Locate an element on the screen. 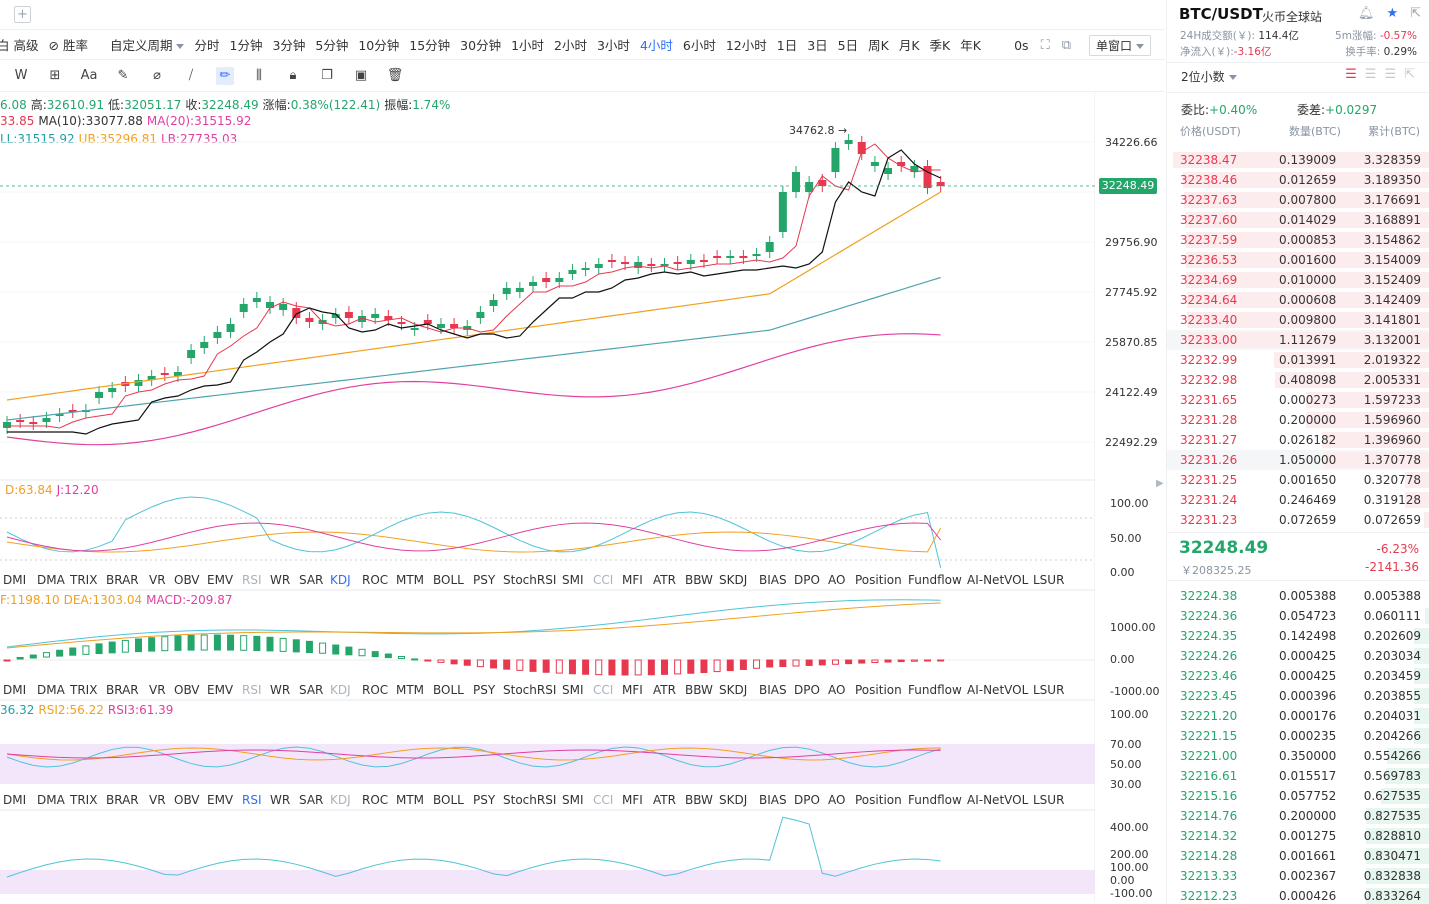  period-19: 年K is located at coordinates (970, 45).